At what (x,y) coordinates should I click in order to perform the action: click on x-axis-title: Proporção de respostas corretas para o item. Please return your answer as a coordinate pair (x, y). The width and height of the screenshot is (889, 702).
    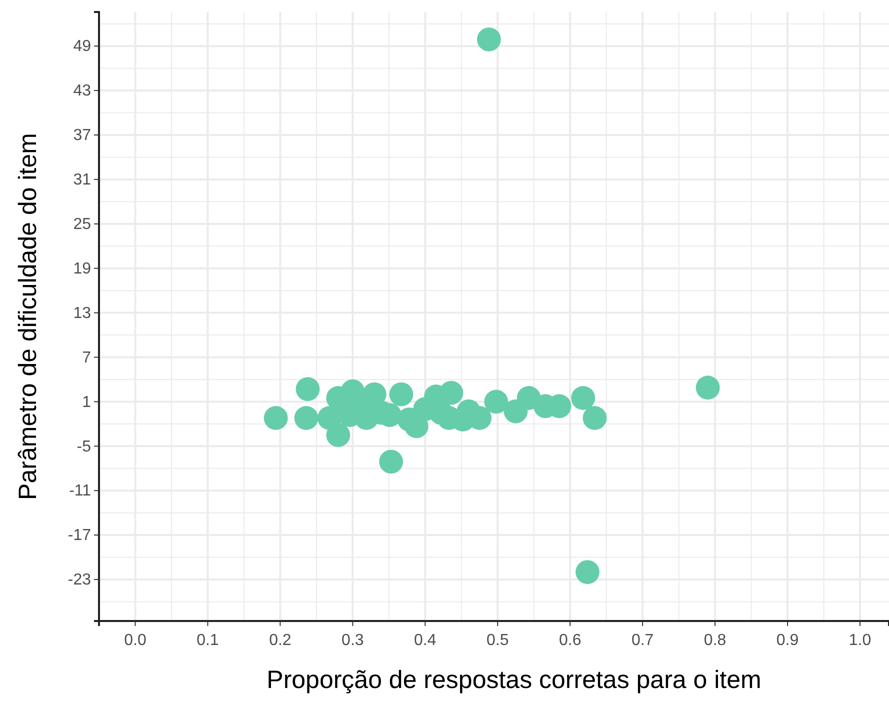
    Looking at the image, I should click on (514, 680).